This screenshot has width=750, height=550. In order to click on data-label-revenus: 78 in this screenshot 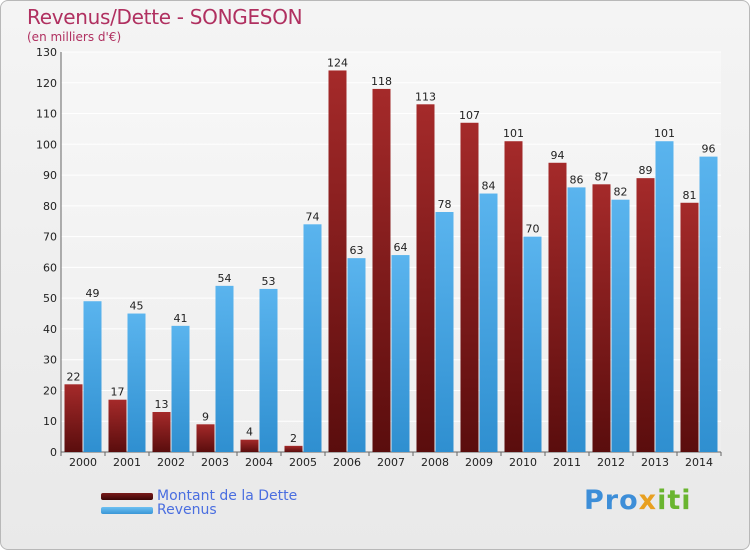, I will do `click(445, 204)`.